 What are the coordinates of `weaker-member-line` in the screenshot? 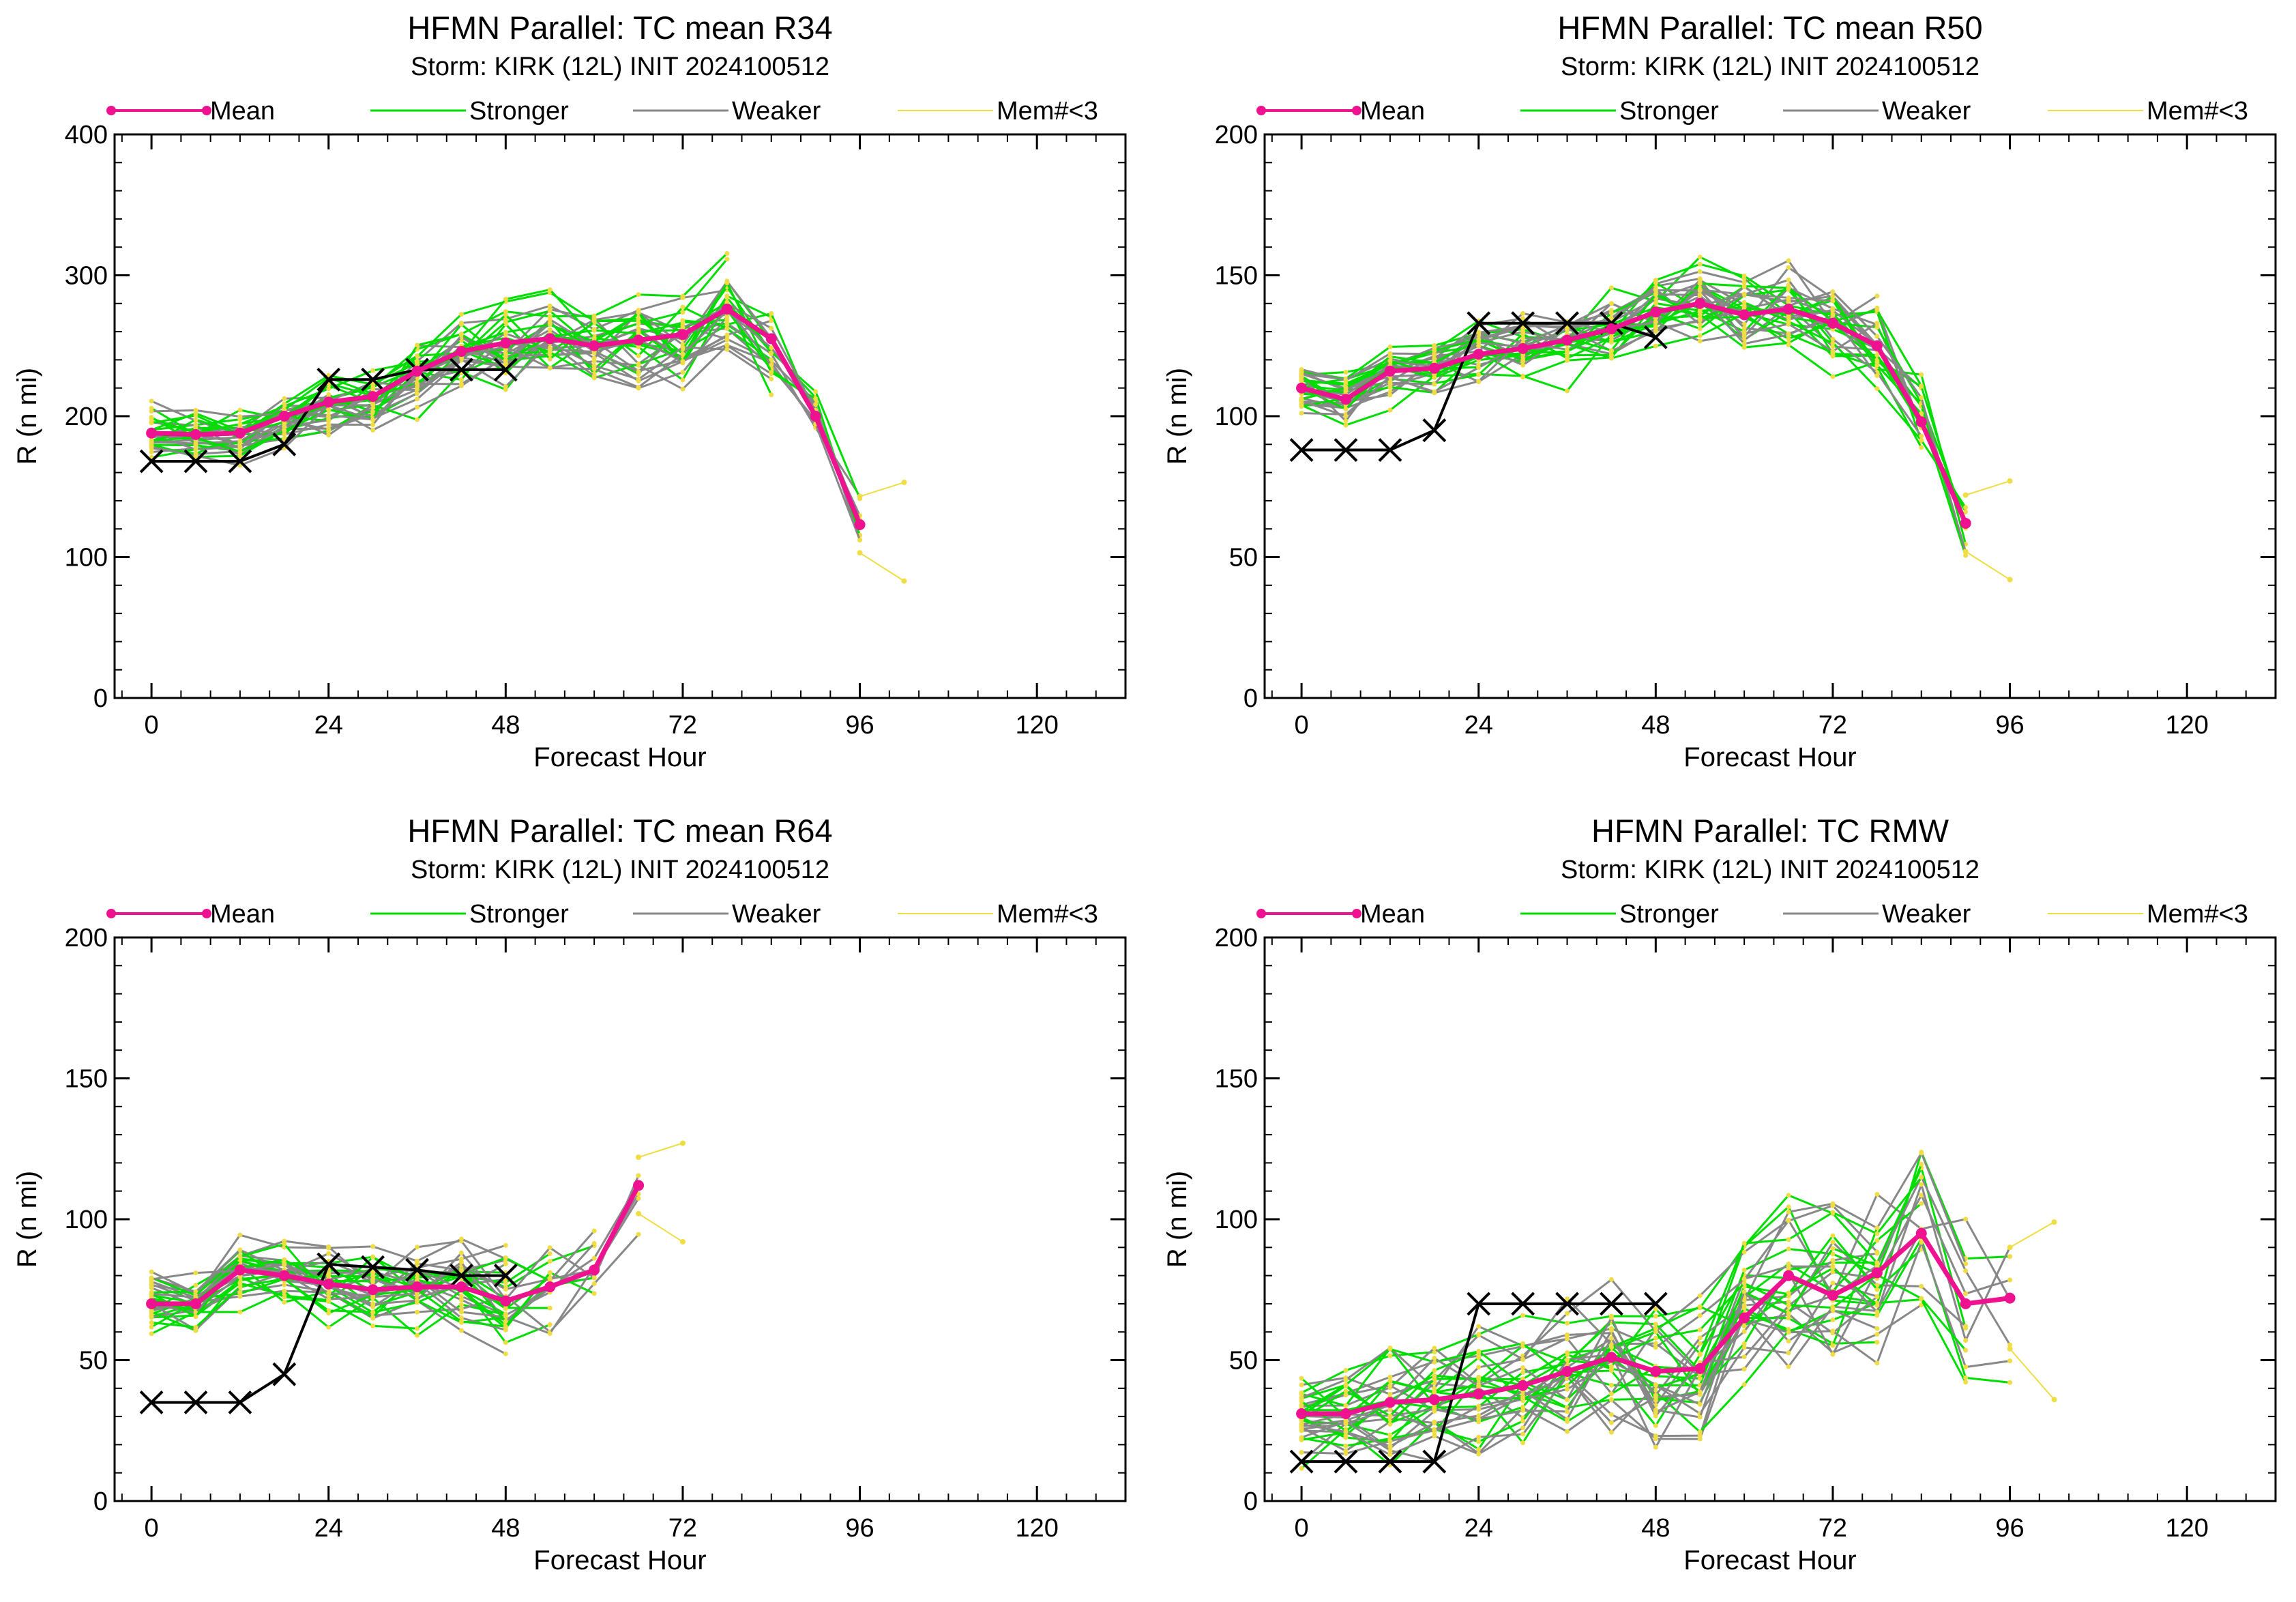 It's located at (1590, 1368).